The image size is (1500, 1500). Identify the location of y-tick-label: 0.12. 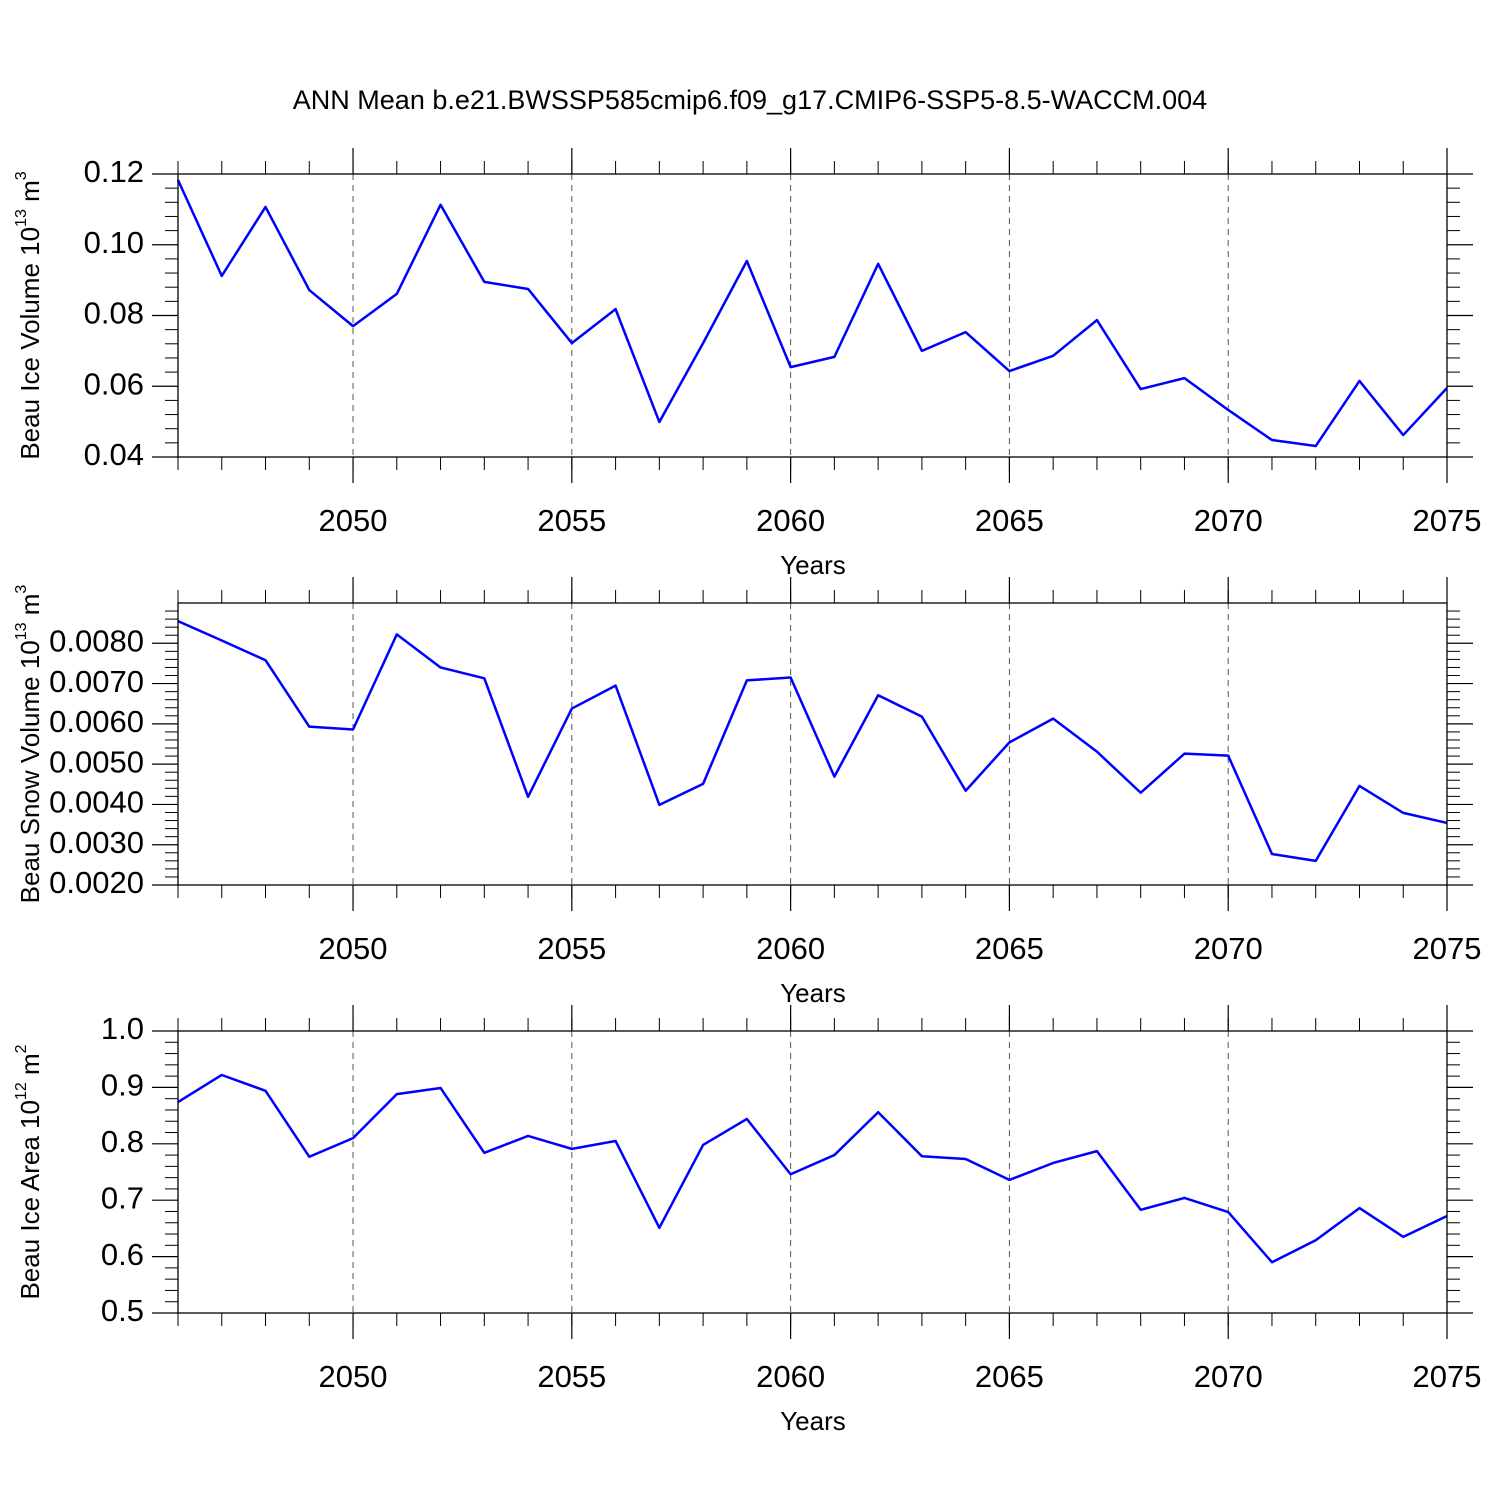
(114, 171).